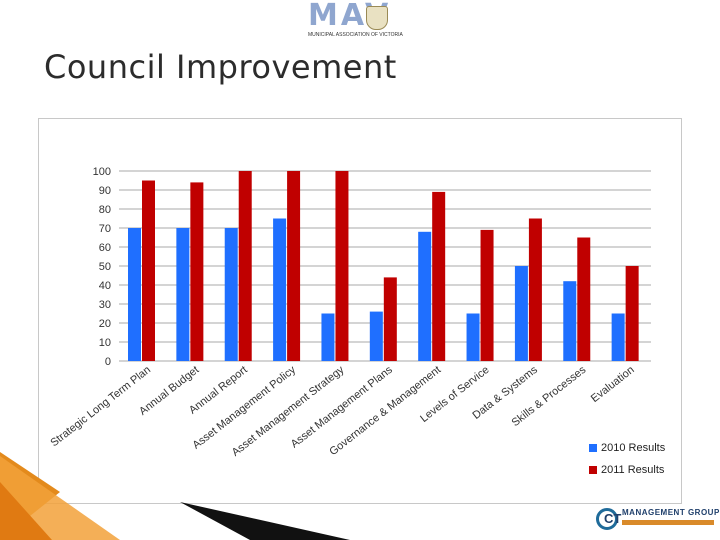  I want to click on corner-accent-icon, so click(60, 496).